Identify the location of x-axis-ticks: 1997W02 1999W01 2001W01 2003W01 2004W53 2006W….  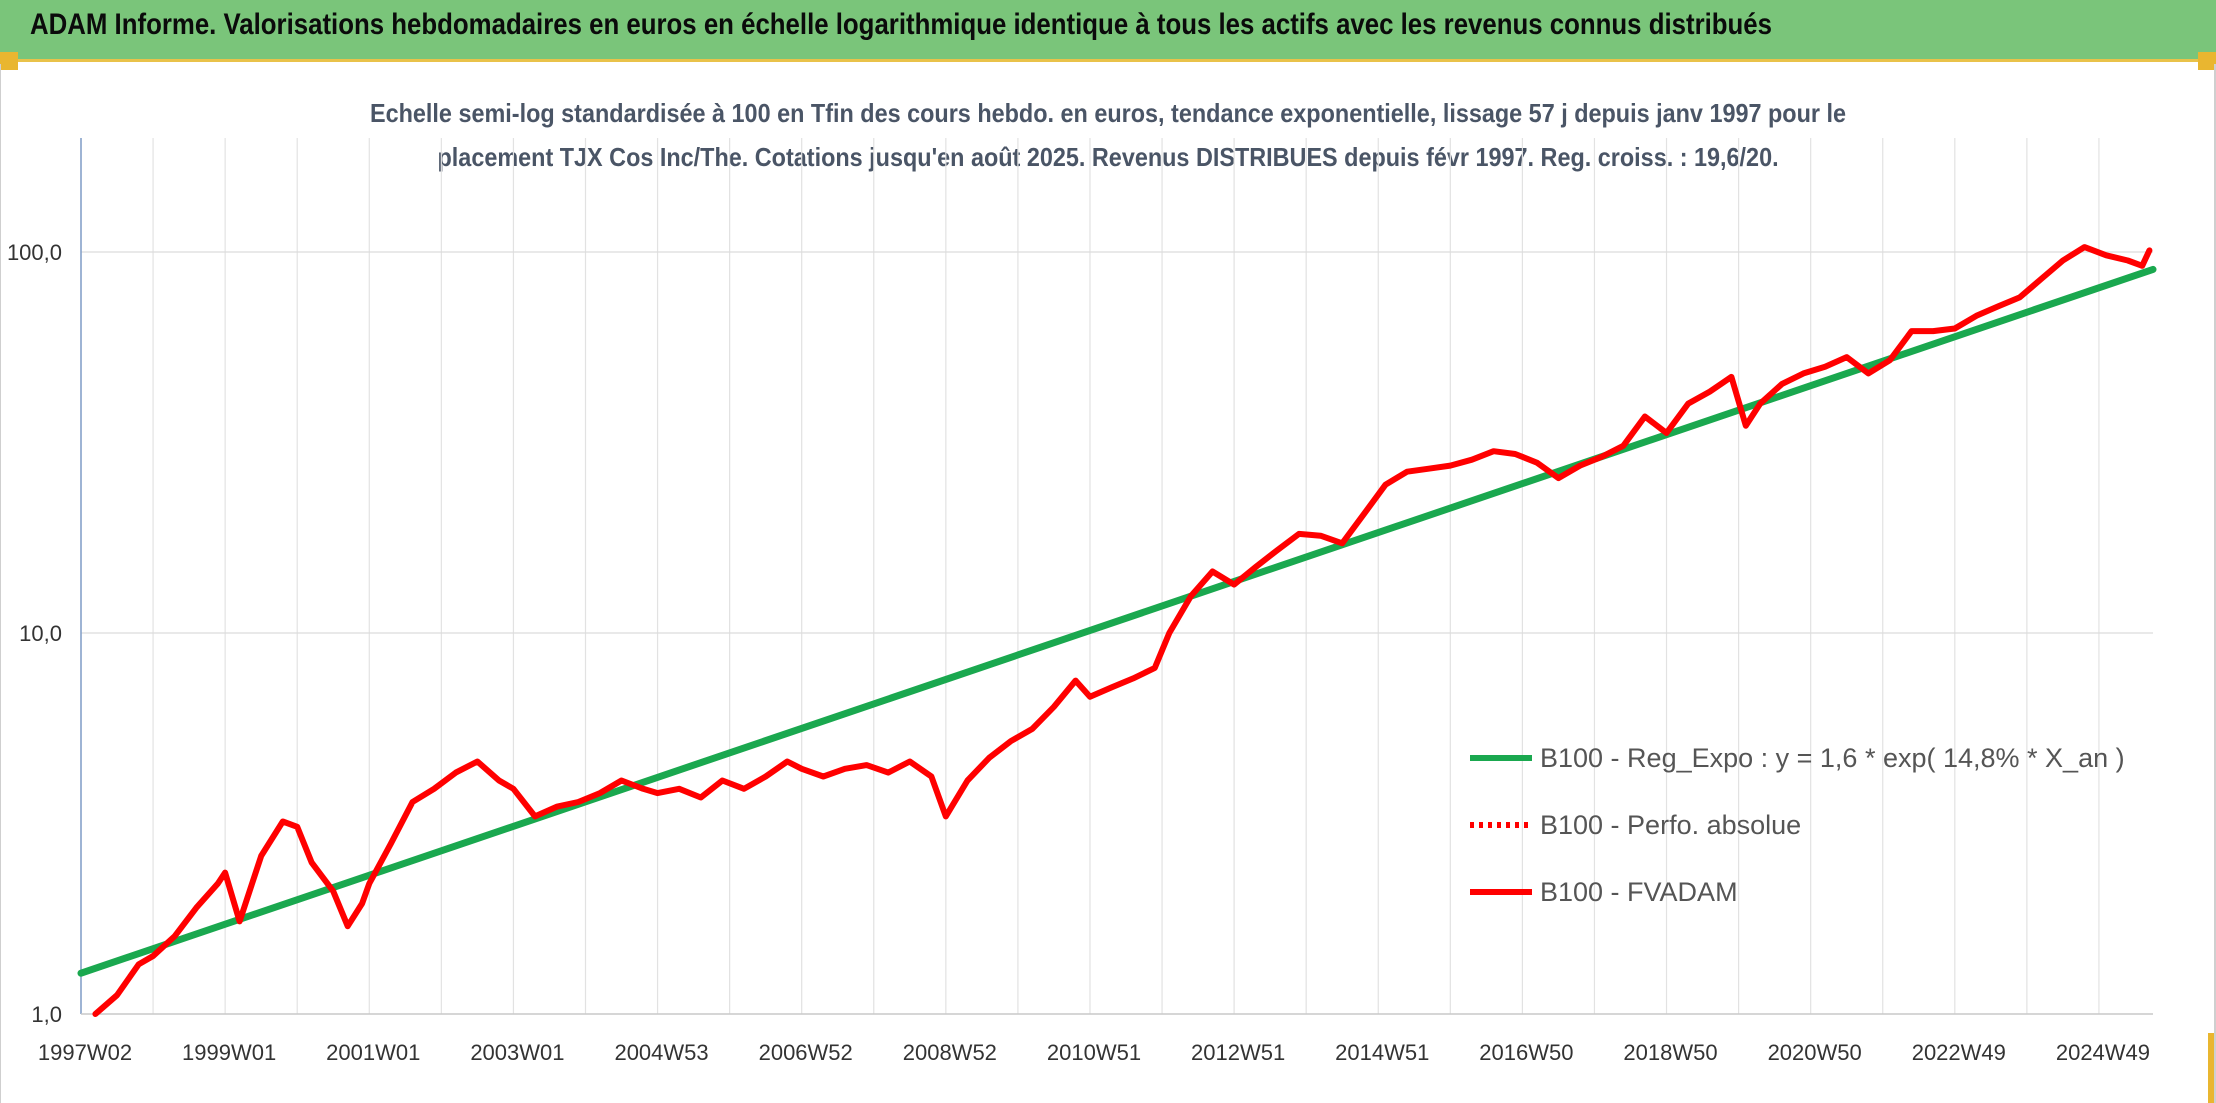
(1094, 1052).